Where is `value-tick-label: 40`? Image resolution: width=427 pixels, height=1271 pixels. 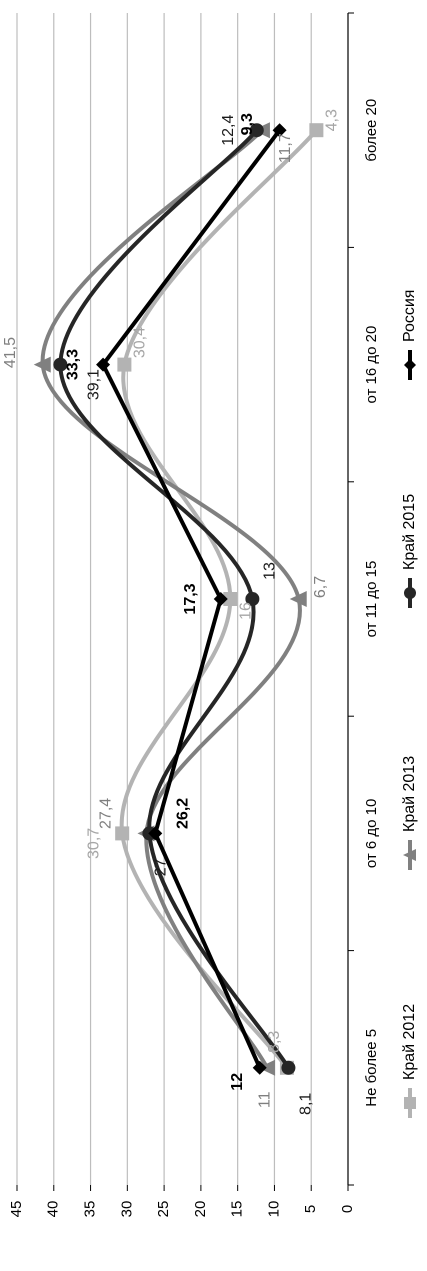
value-tick-label: 40 is located at coordinates (53, 1209).